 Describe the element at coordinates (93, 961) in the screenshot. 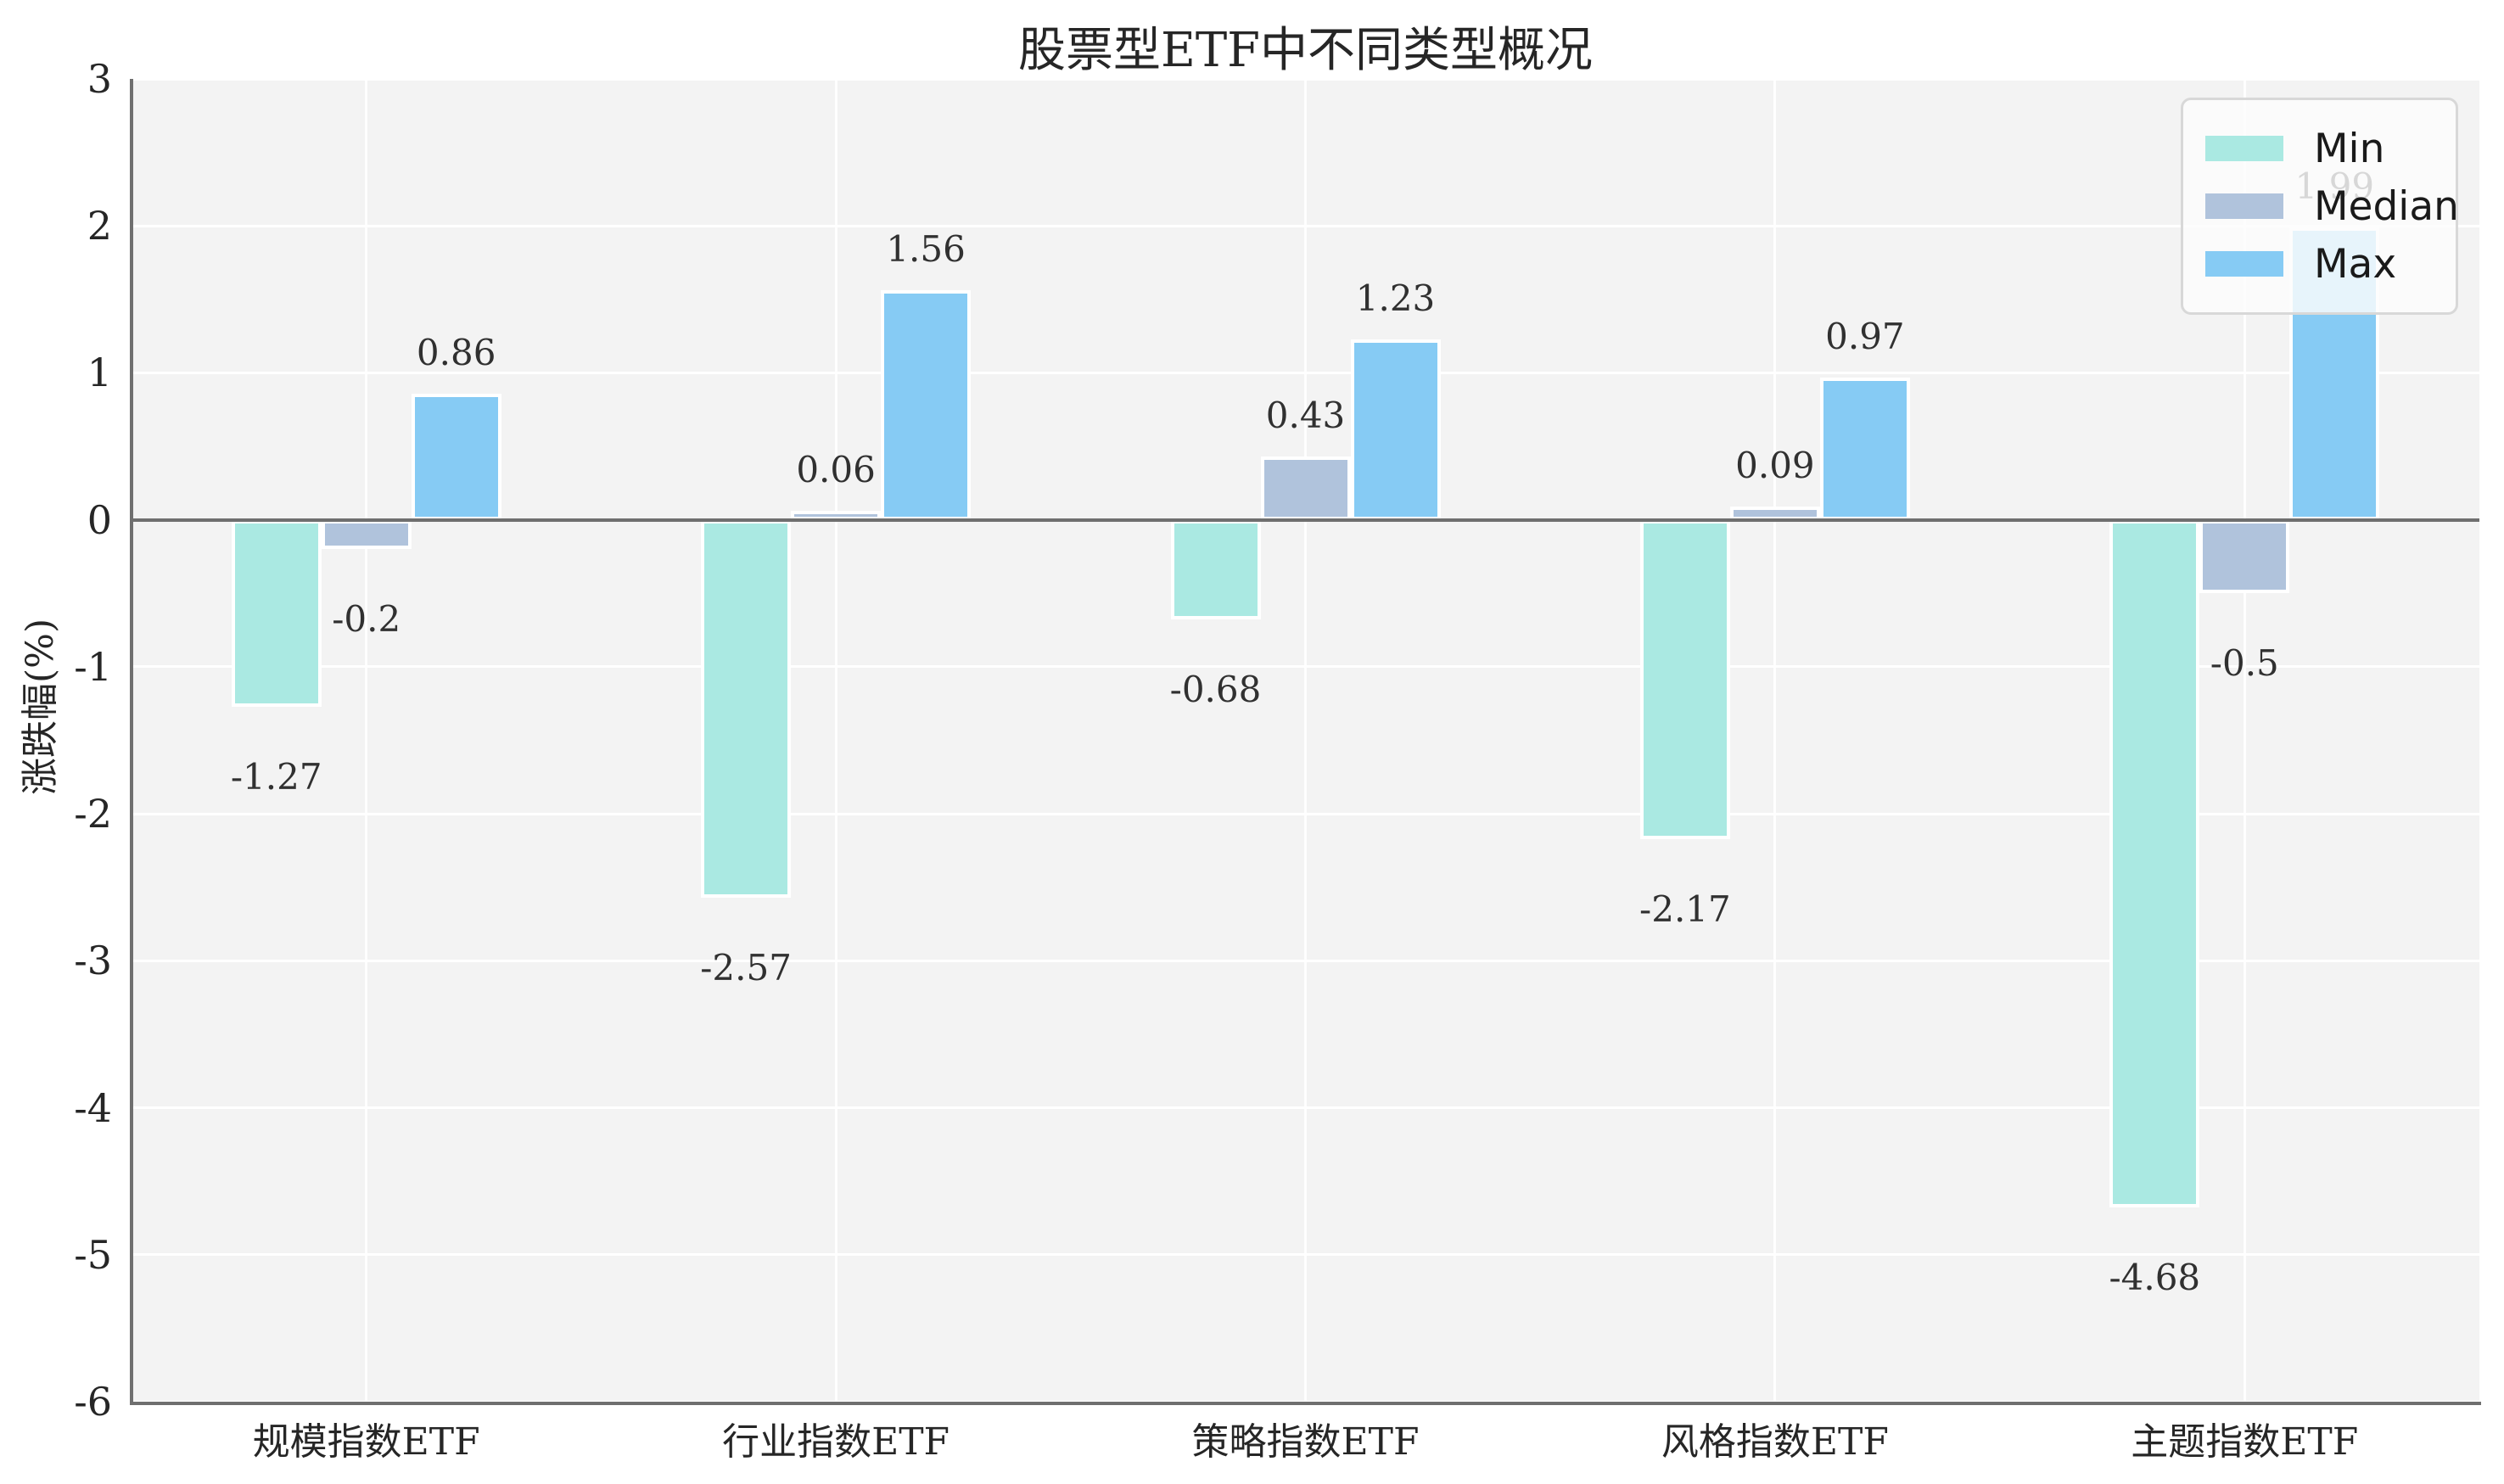

I see `y-tick-label: -3` at that location.